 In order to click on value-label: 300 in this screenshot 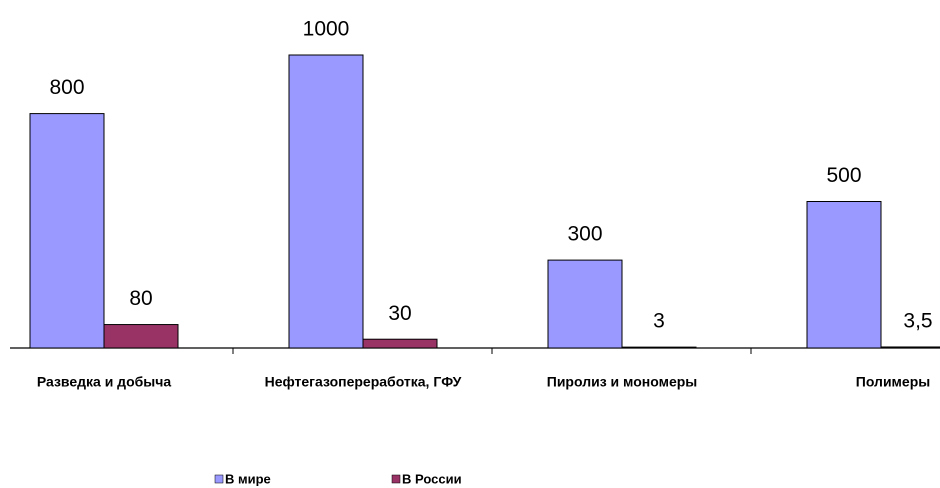, I will do `click(584, 234)`.